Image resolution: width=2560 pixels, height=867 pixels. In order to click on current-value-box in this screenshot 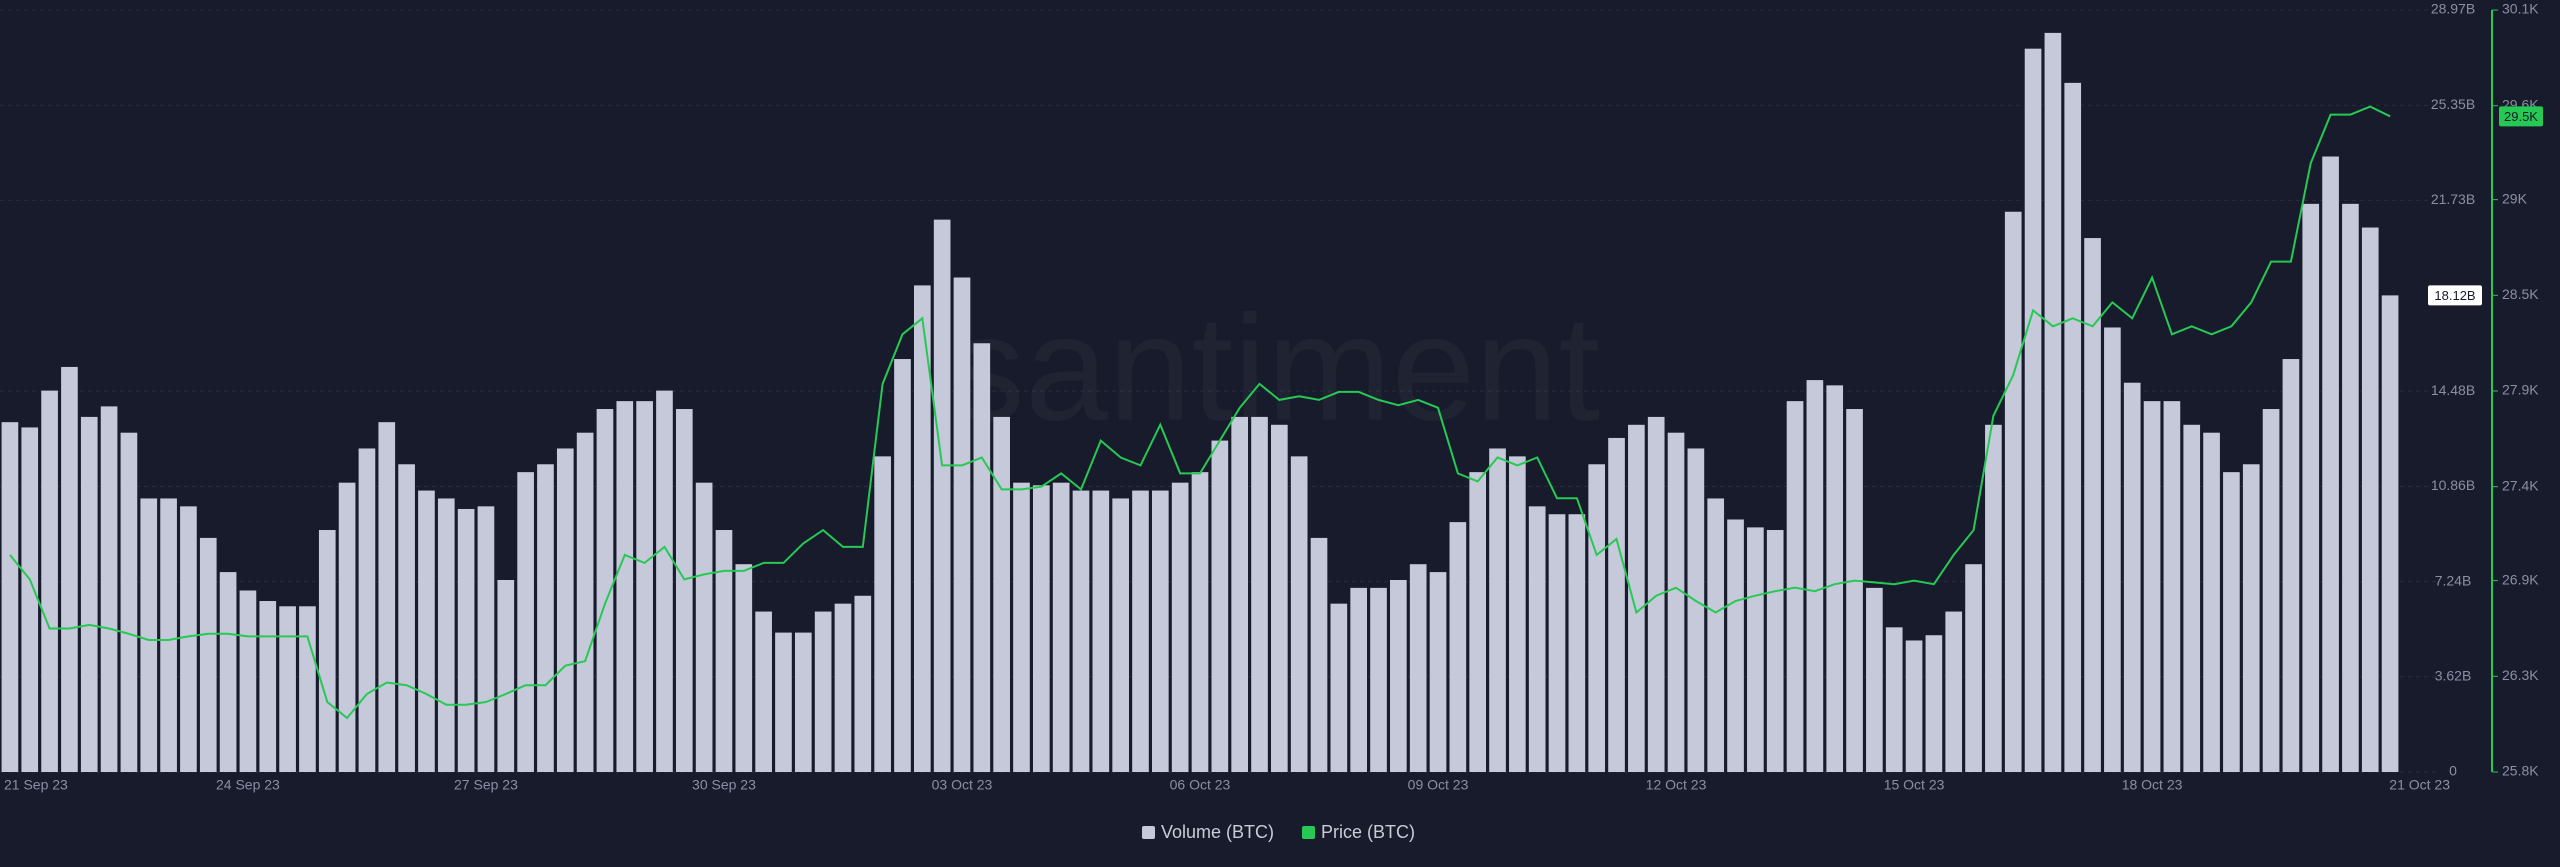, I will do `click(2455, 295)`.